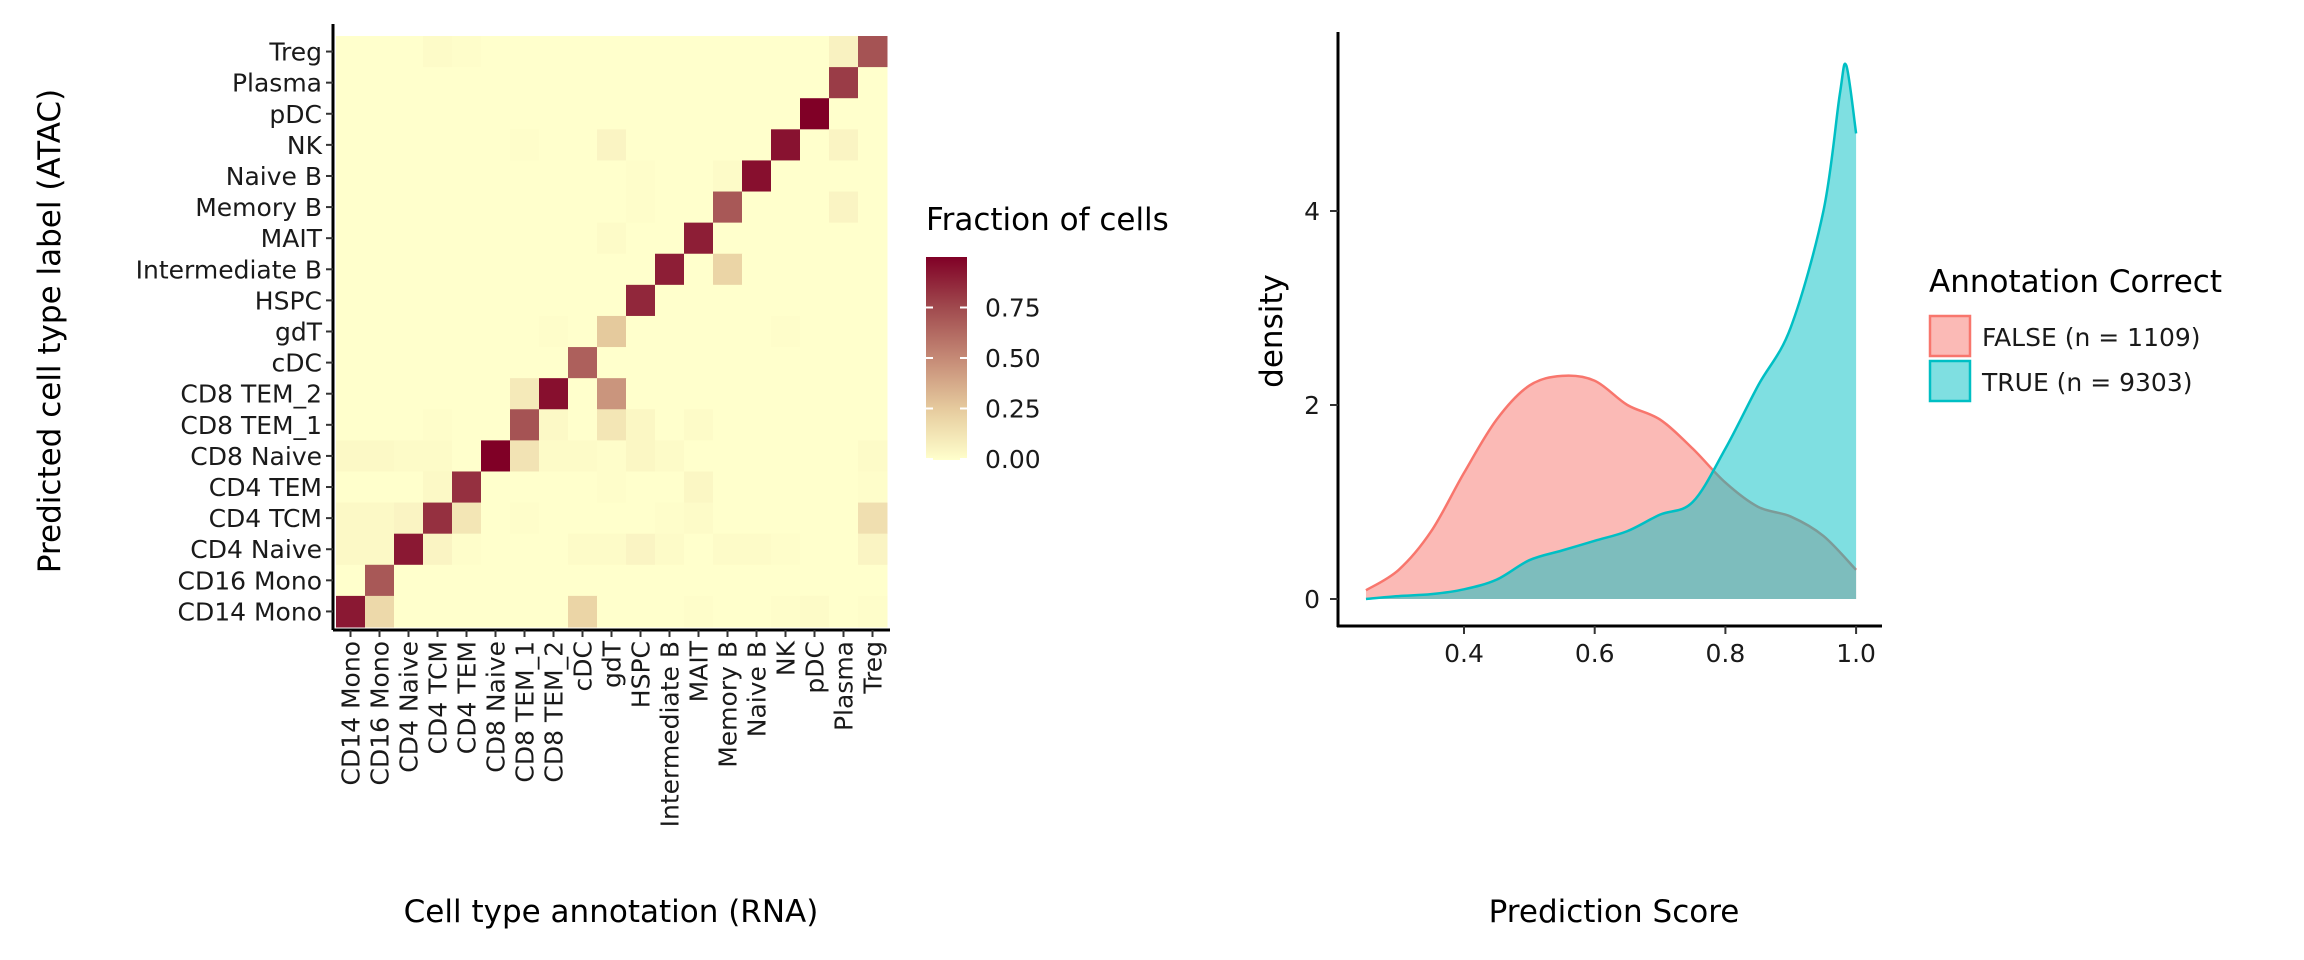 The height and width of the screenshot is (960, 2304). What do you see at coordinates (815, 667) in the screenshot?
I see `heatmap-x-tick-label: pDC` at bounding box center [815, 667].